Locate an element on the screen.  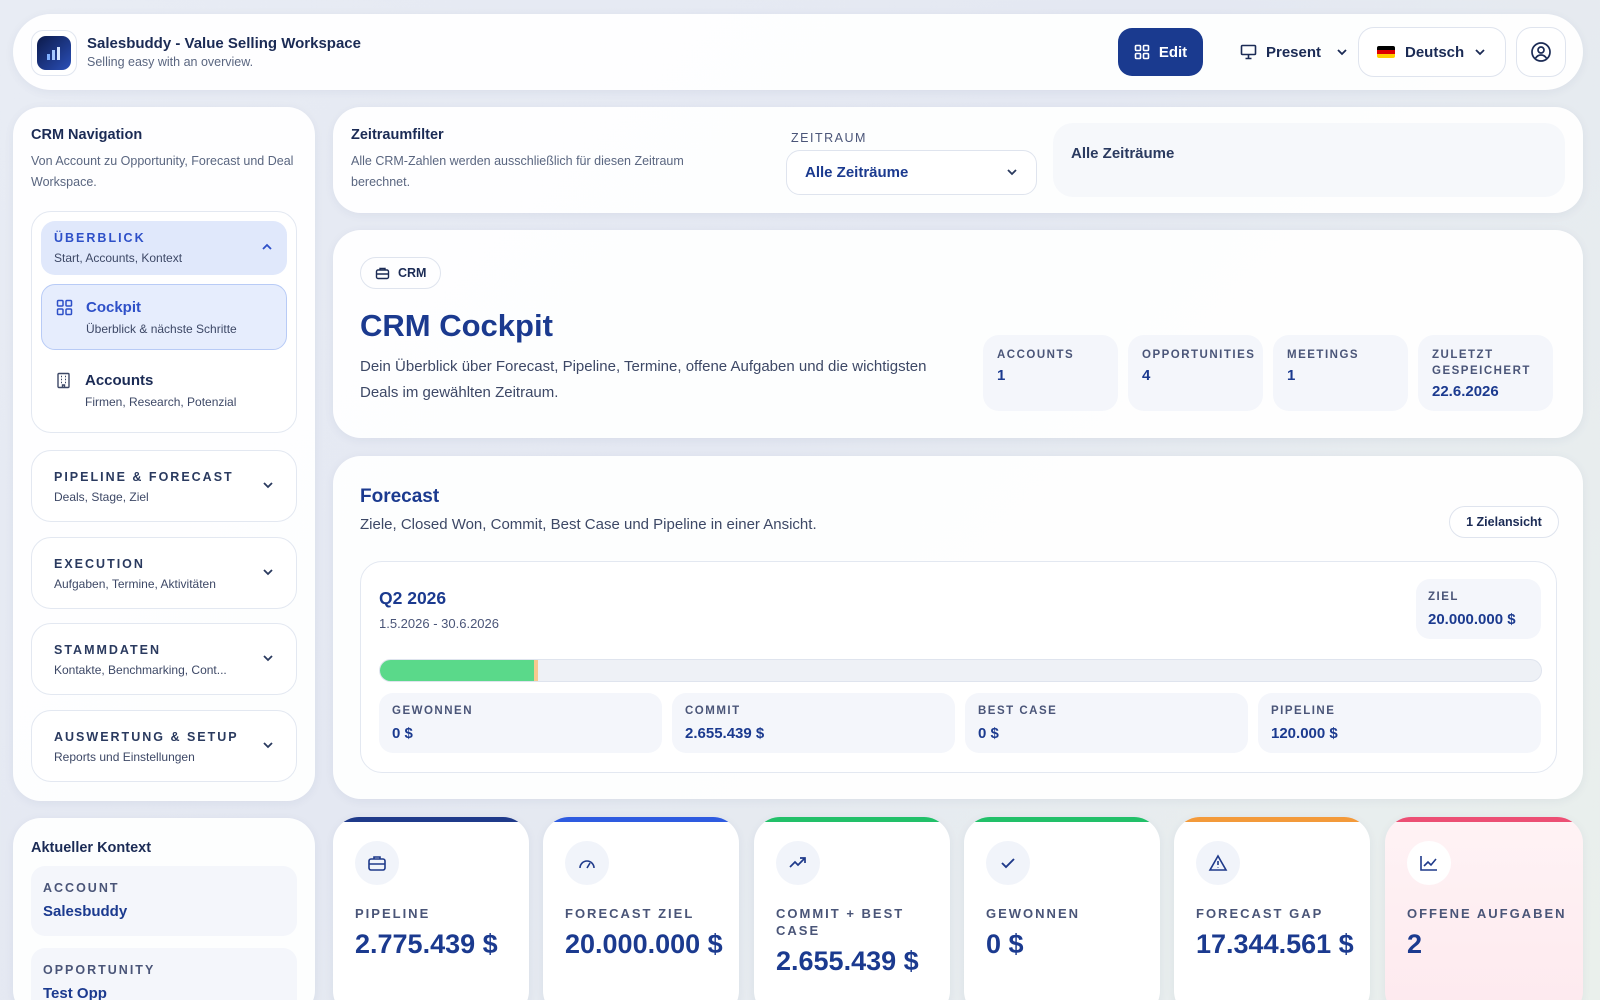
kpi-label: COMMIT + BEST CASE is located at coordinates (840, 922).